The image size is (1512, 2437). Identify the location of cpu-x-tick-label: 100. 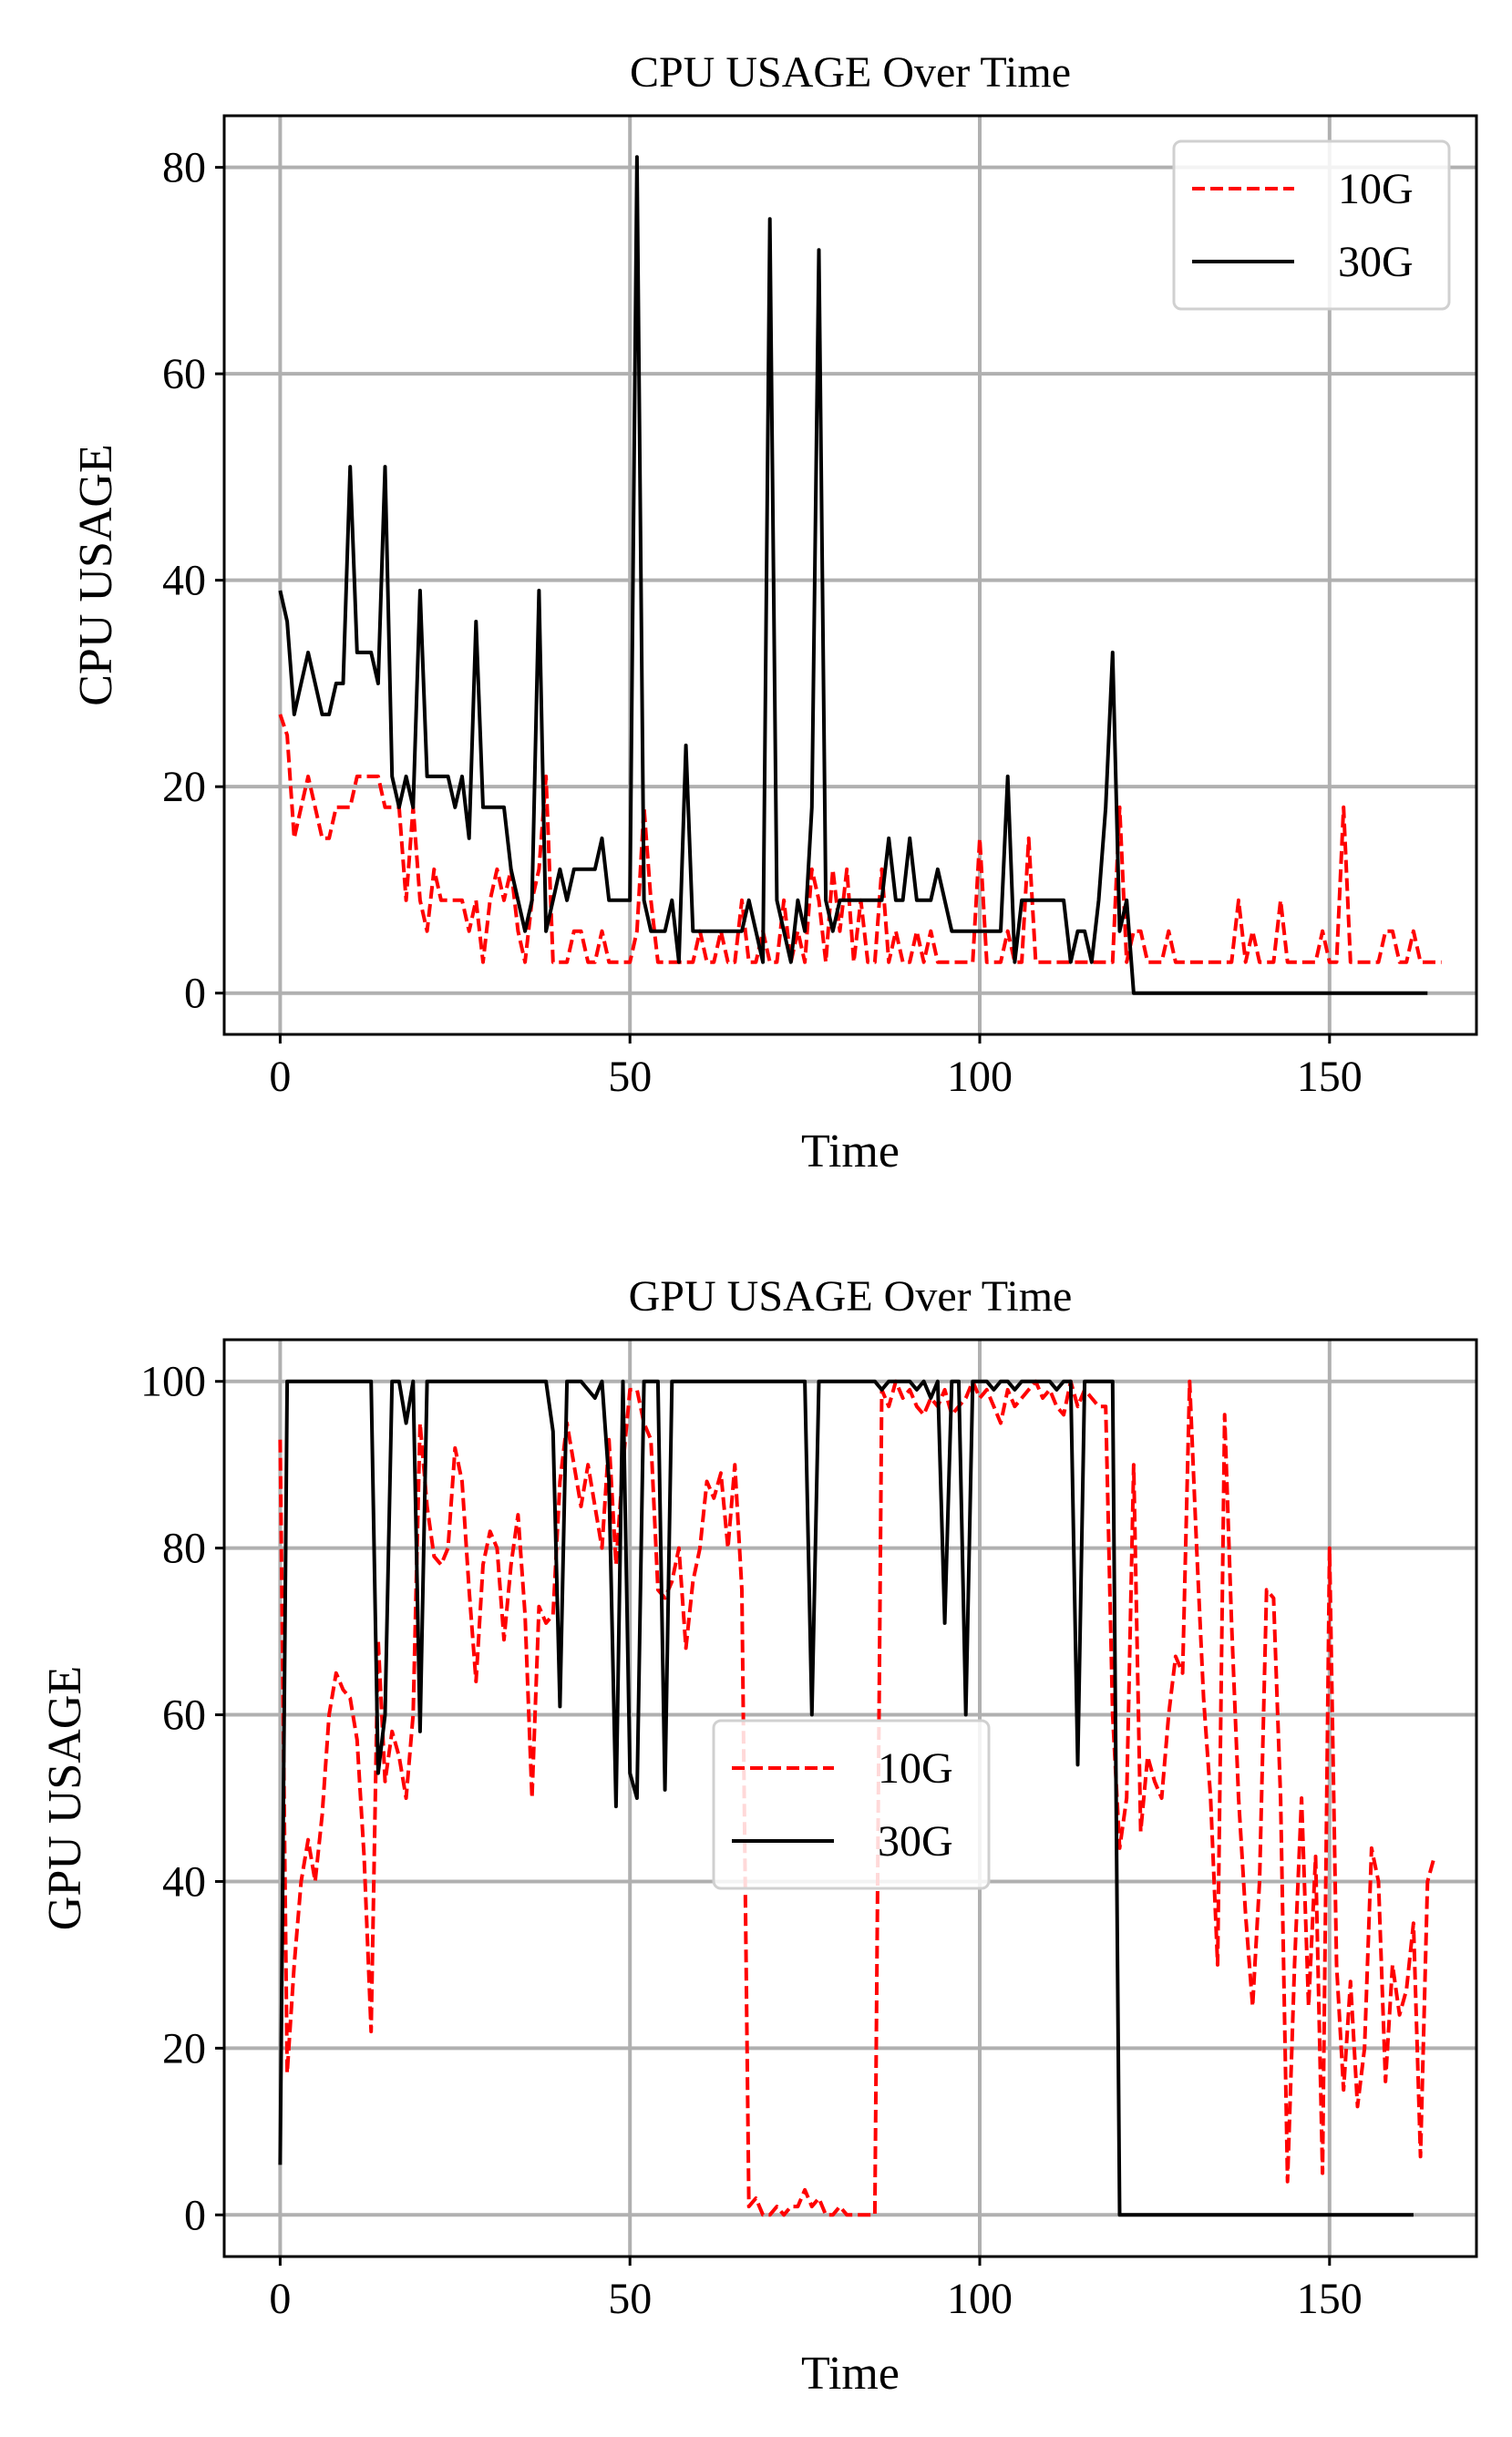
(980, 1077).